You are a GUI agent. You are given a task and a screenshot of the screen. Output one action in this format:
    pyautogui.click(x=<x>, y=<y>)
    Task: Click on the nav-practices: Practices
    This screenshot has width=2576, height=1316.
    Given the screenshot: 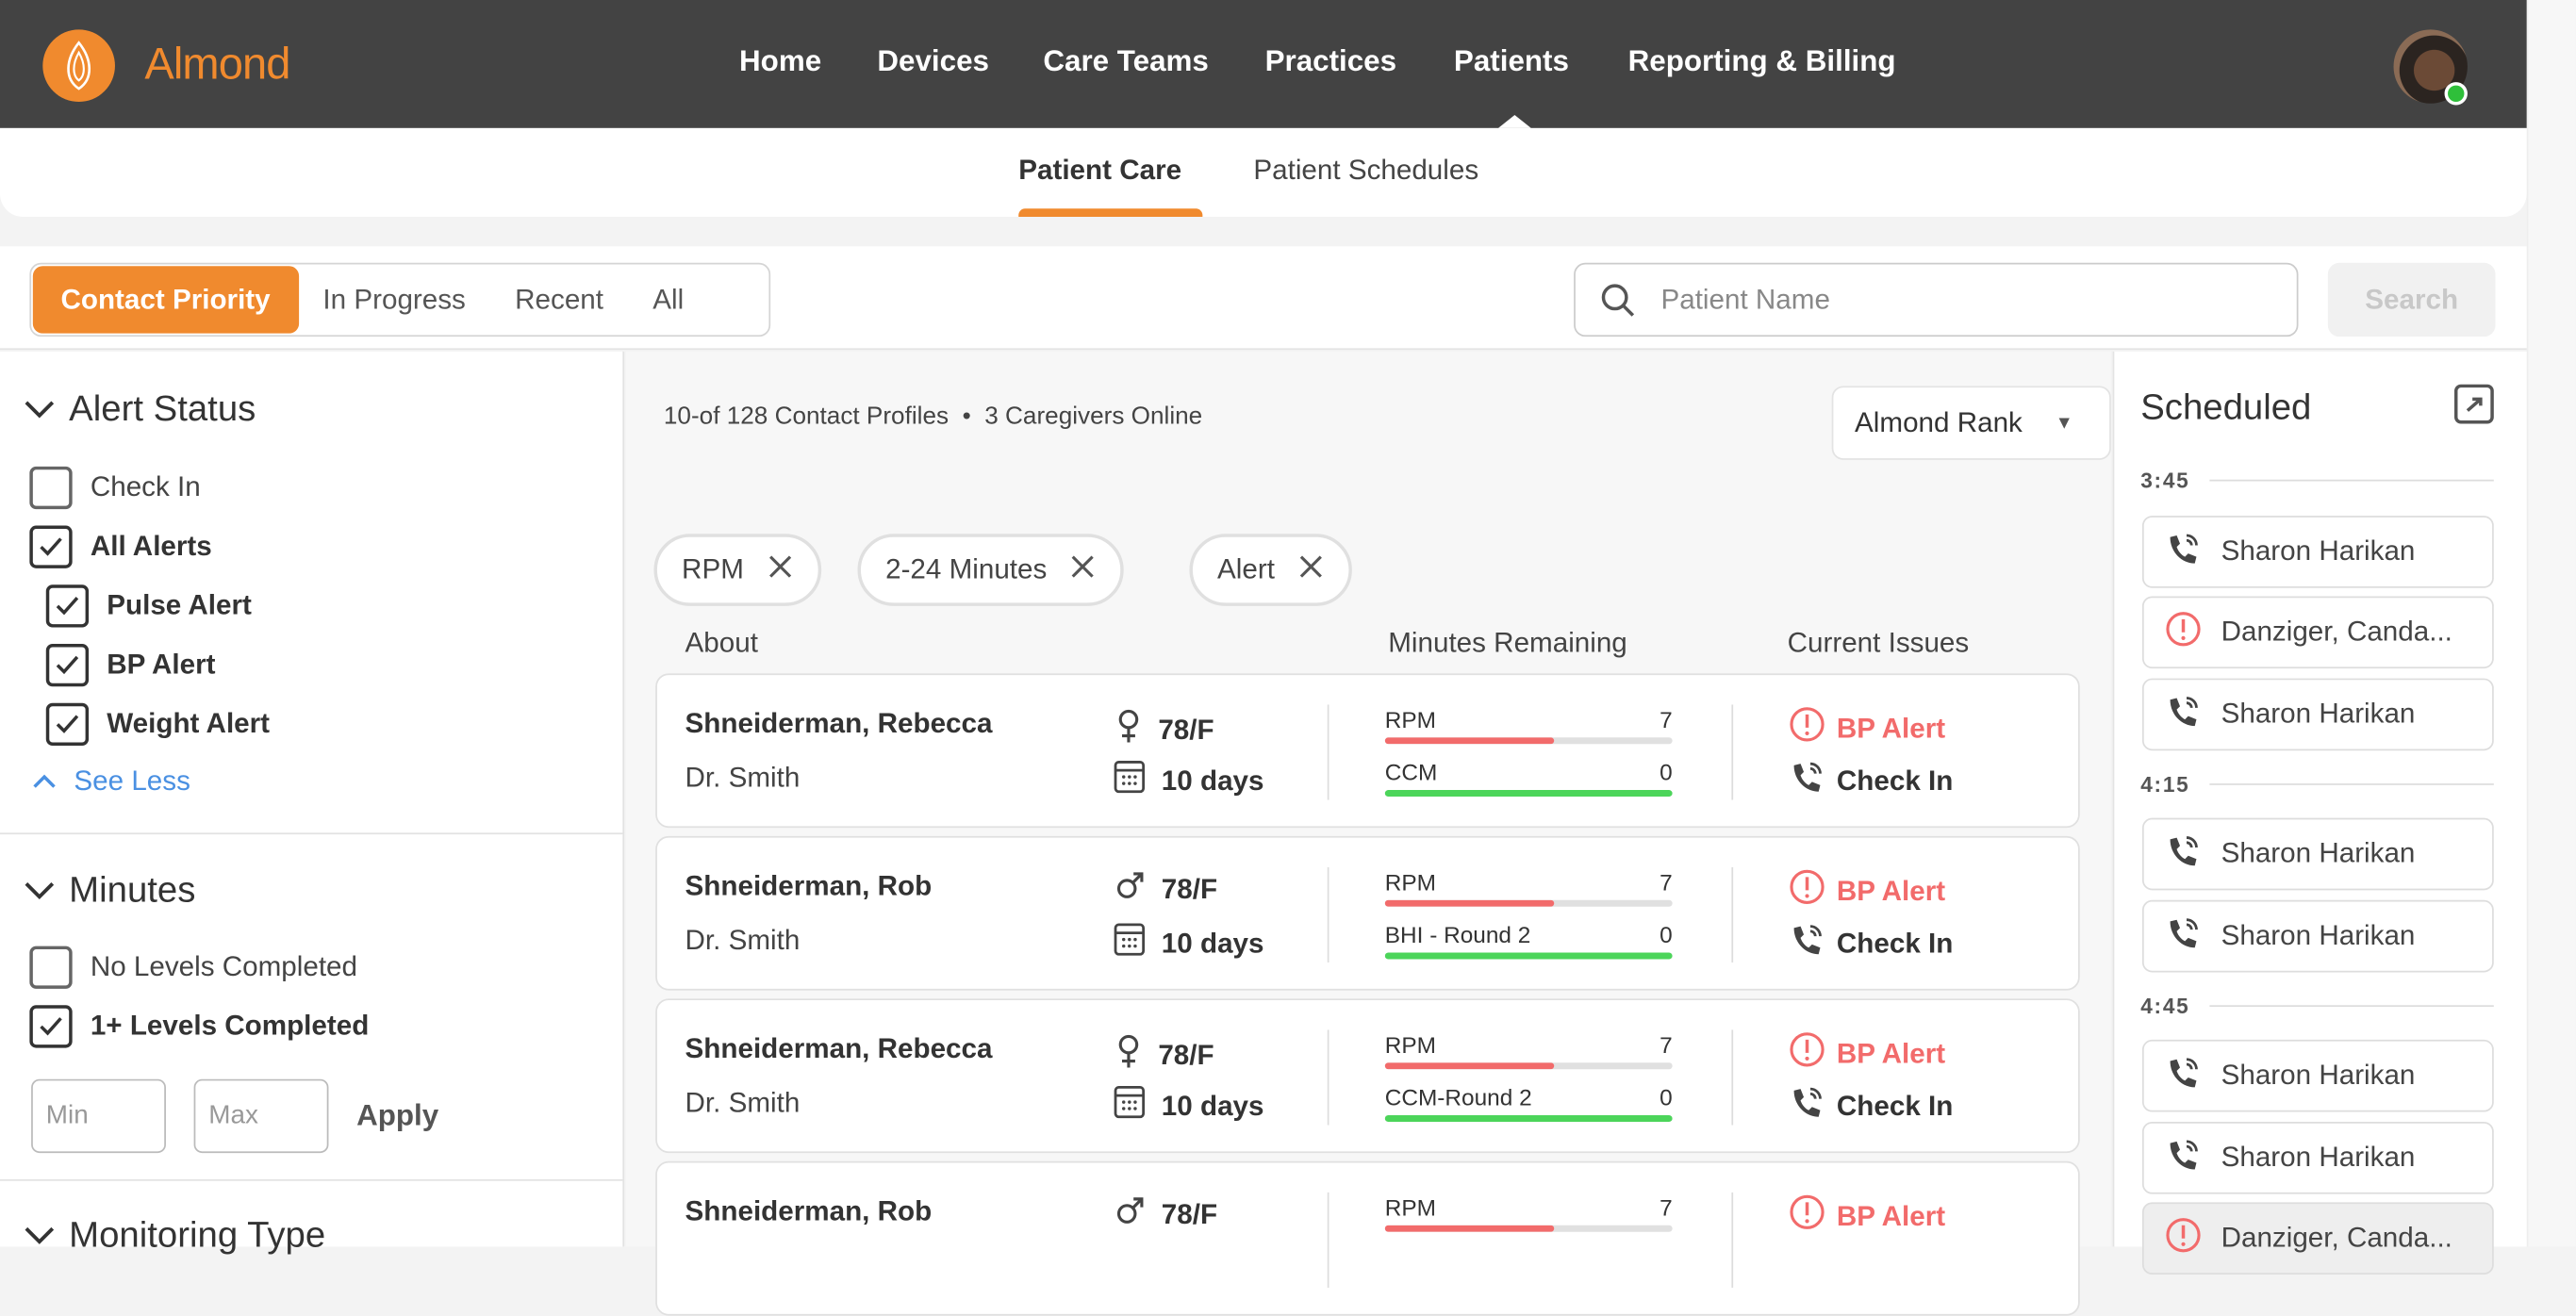 What is the action you would take?
    pyautogui.click(x=1330, y=60)
    